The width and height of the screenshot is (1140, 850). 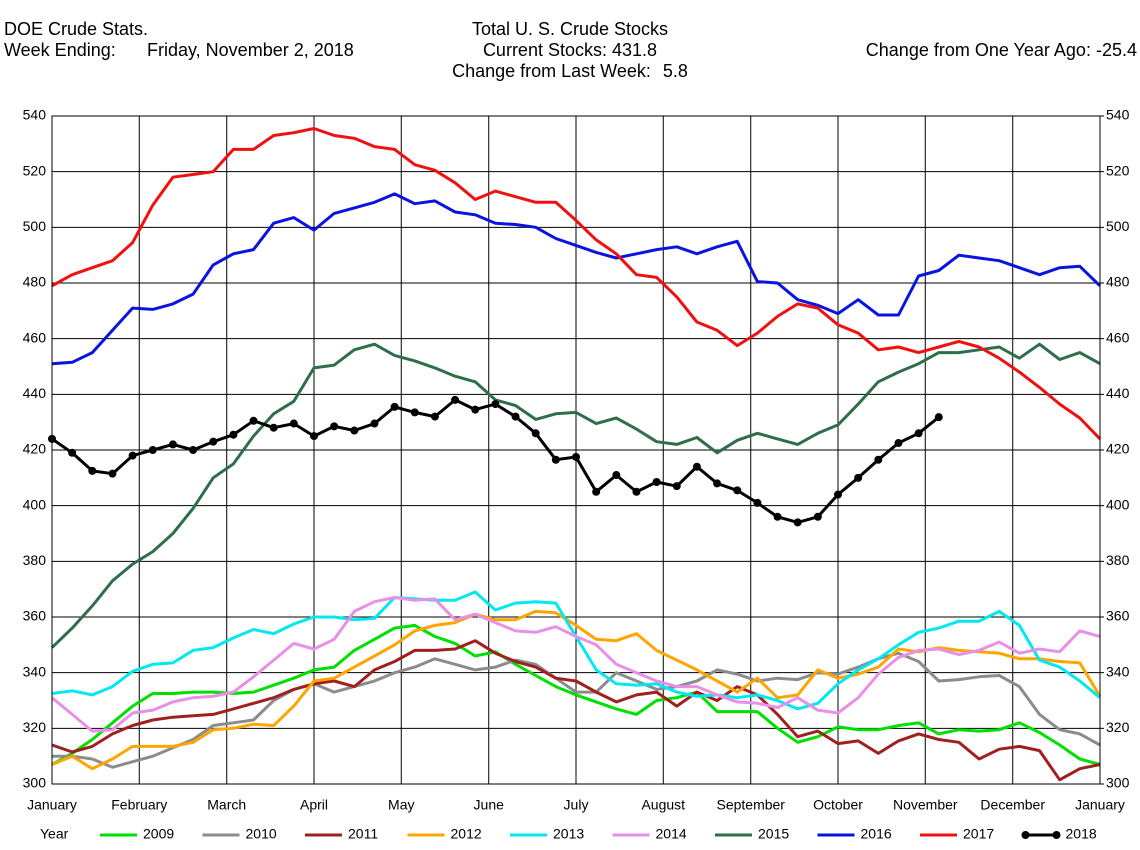 I want to click on weekly-change: Change from Last Week: 5.8, so click(x=570, y=71).